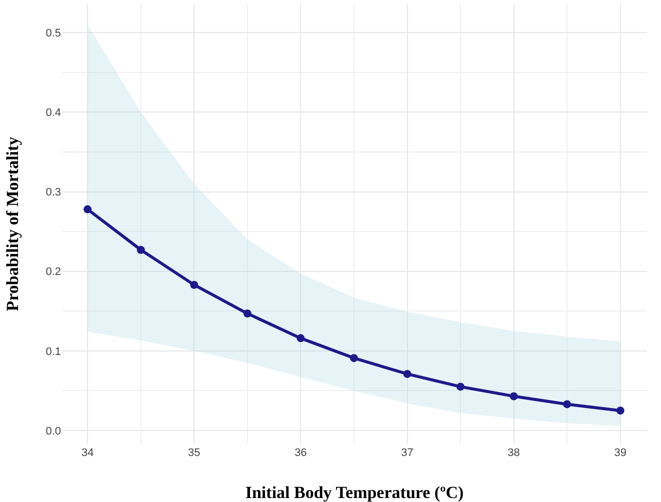  What do you see at coordinates (407, 453) in the screenshot?
I see `x-tick-label: 37` at bounding box center [407, 453].